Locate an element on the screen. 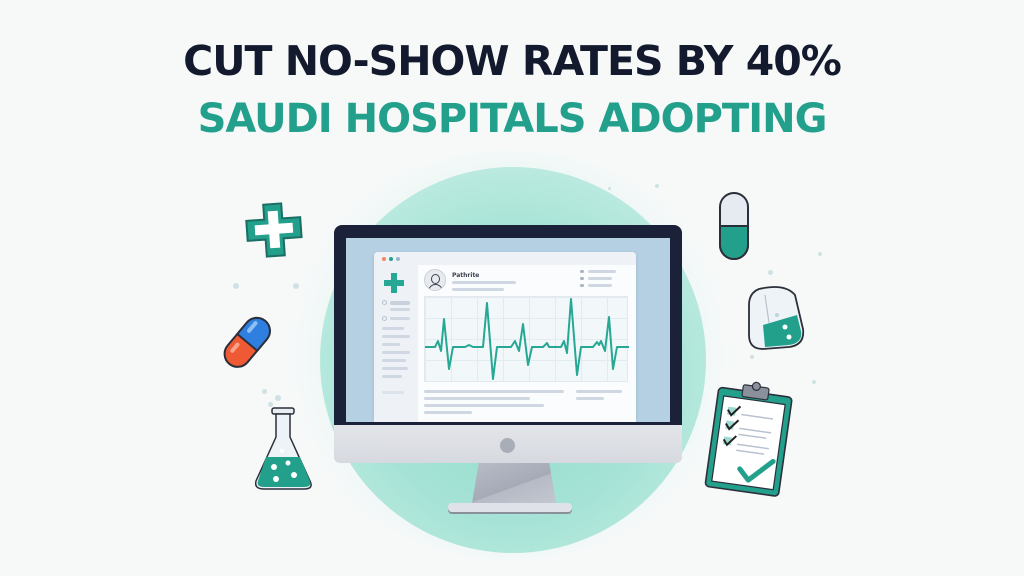 The image size is (1024, 576). monitor-chin is located at coordinates (508, 444).